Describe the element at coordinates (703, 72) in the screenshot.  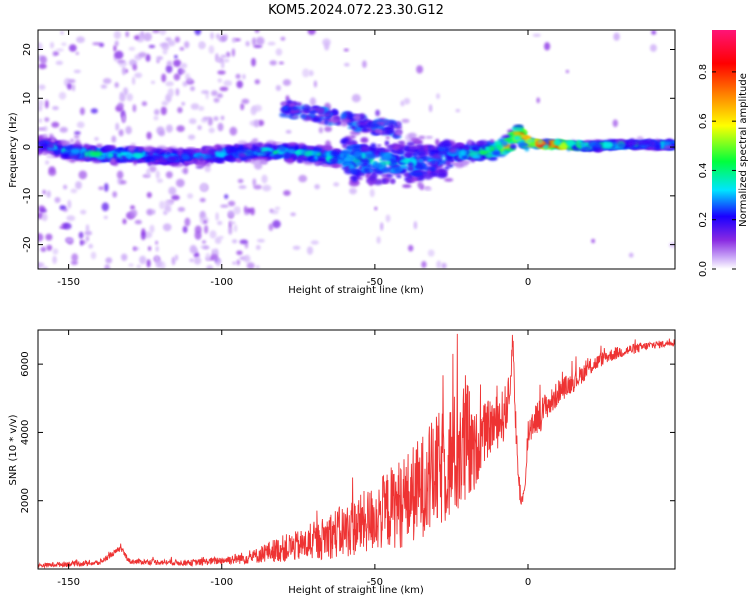
I see `colorbar-tick-label: 0.8` at that location.